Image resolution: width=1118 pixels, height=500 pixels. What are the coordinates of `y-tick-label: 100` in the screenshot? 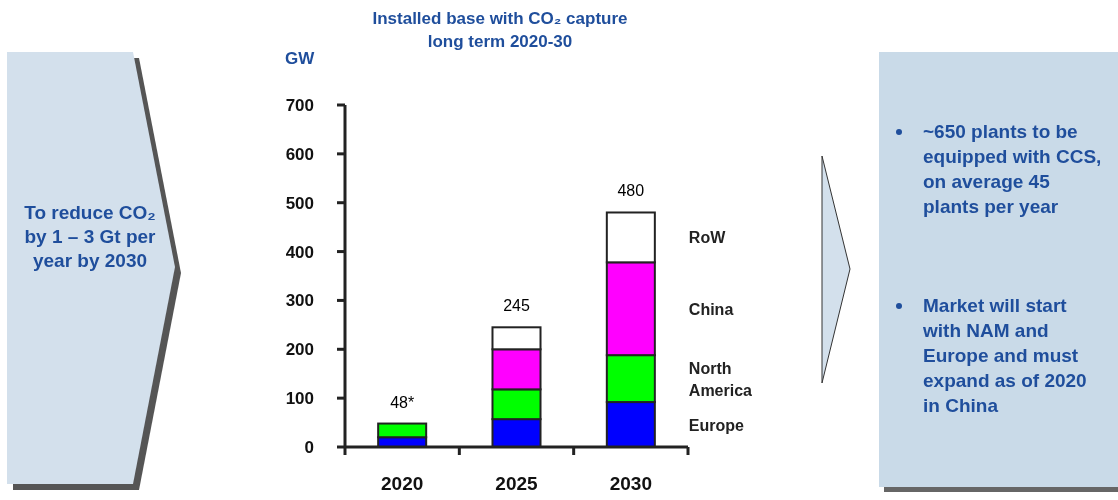 It's located at (299, 399).